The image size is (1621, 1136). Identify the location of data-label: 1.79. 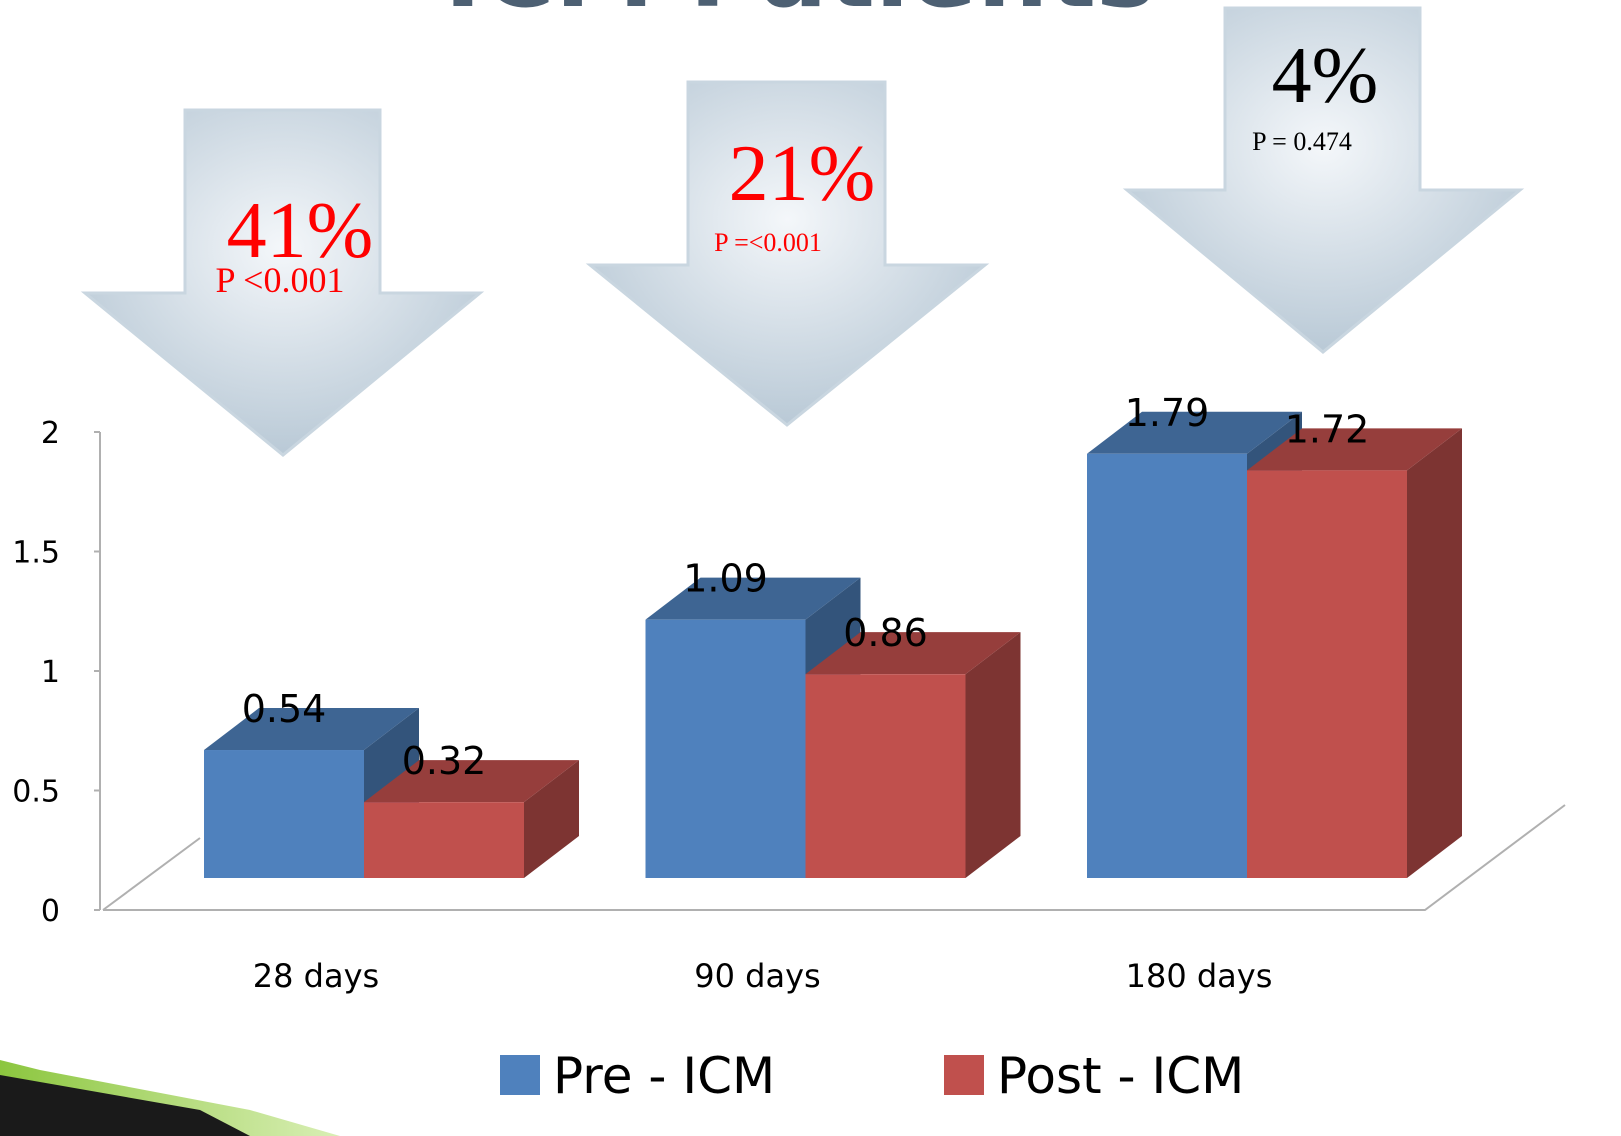
(1167, 413).